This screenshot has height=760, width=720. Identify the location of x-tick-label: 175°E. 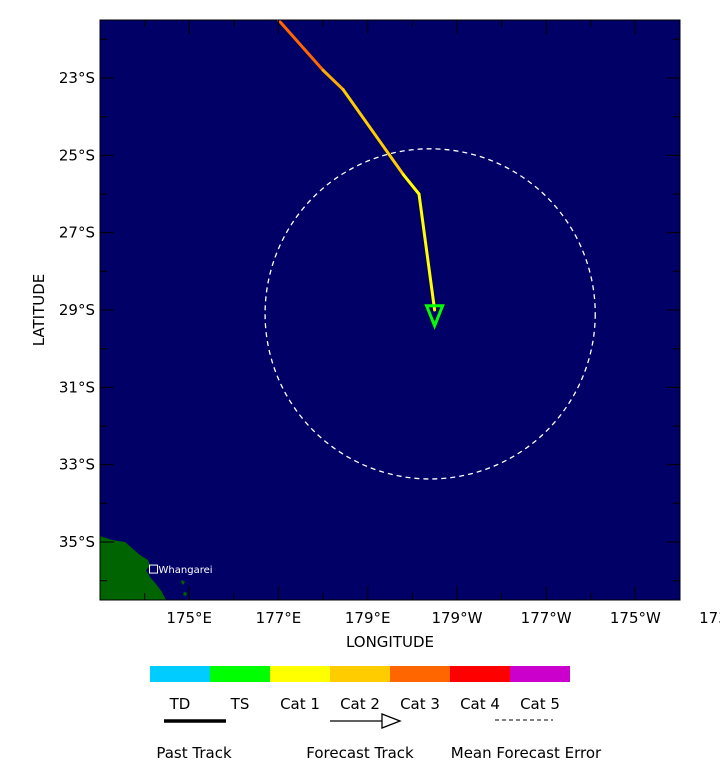
(189, 618).